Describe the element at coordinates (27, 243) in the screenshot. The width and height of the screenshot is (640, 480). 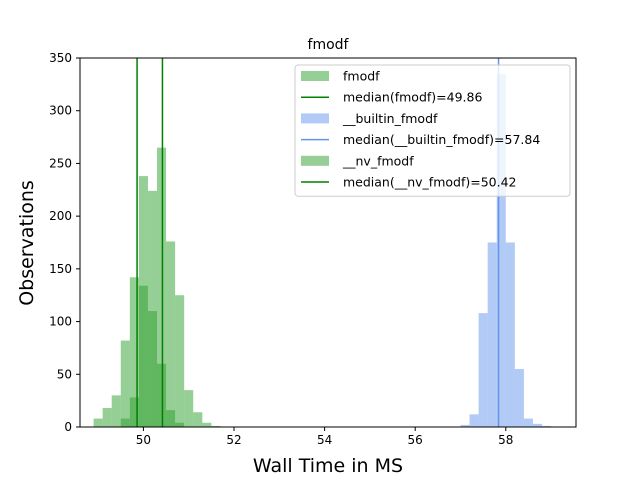
I see `y-axis-label: Observations` at that location.